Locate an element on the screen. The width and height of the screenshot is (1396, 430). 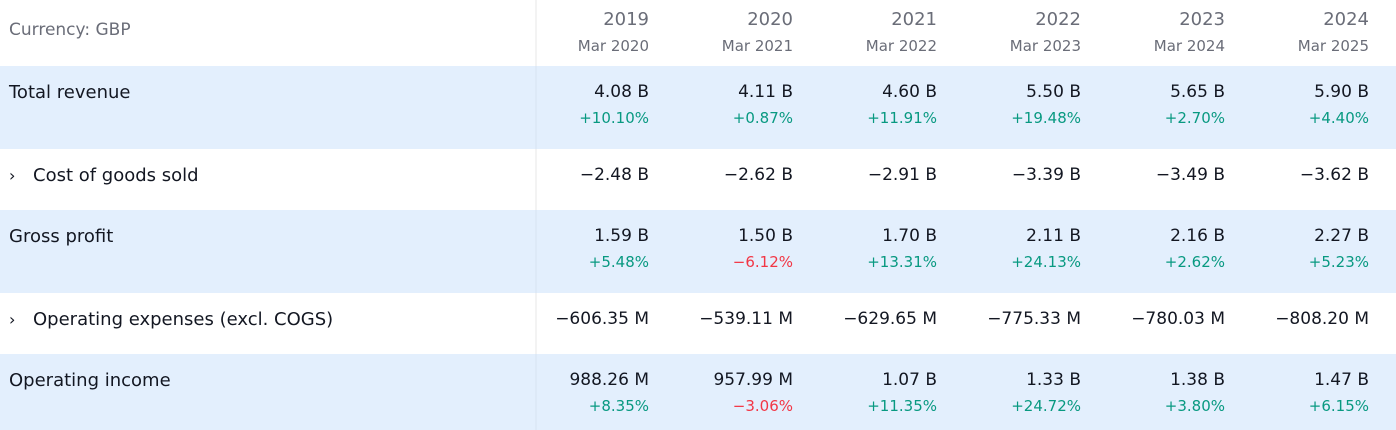
value-cell: 1.38 B +3.80% is located at coordinates (1153, 392).